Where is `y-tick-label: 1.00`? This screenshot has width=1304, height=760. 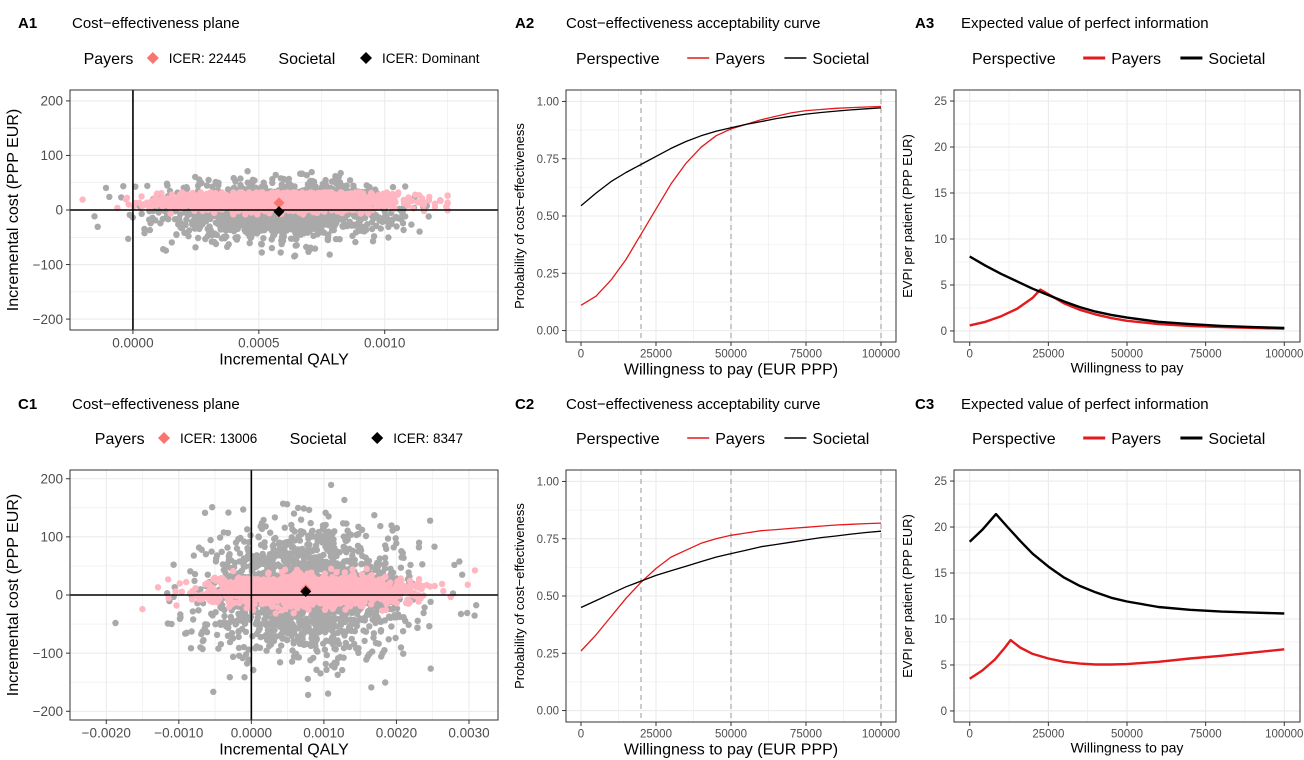 y-tick-label: 1.00 is located at coordinates (548, 102).